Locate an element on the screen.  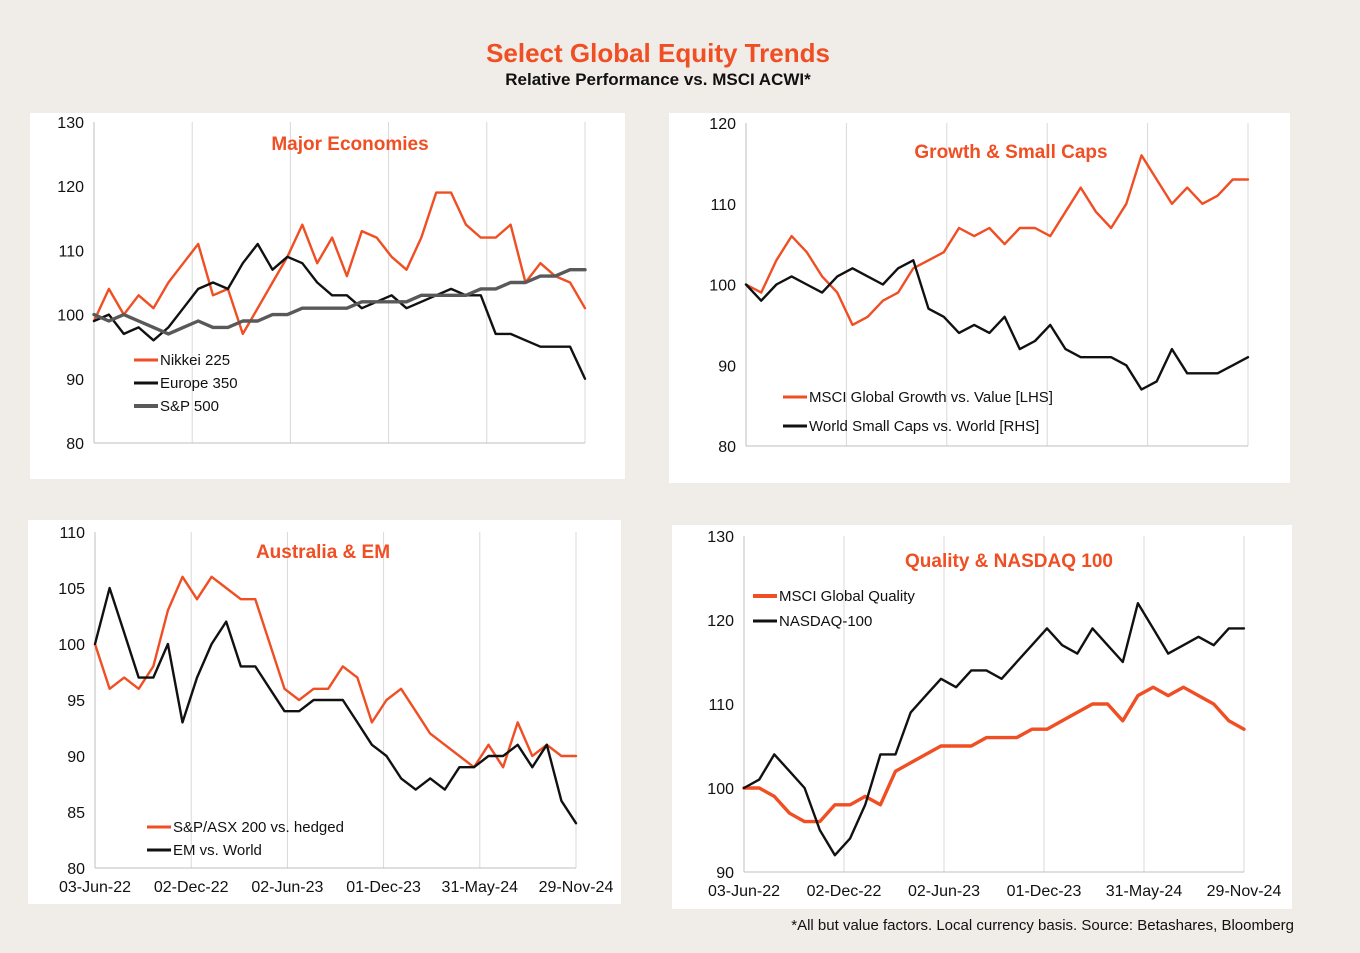
legend-label: EM vs. World is located at coordinates (217, 850).